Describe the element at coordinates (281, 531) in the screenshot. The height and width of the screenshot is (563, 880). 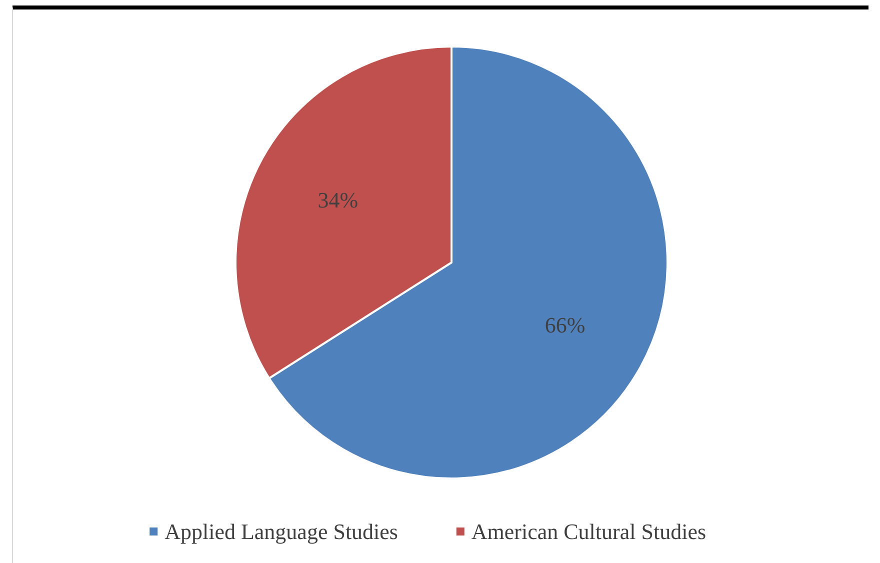
I see `legend-label: Applied Language Studies` at that location.